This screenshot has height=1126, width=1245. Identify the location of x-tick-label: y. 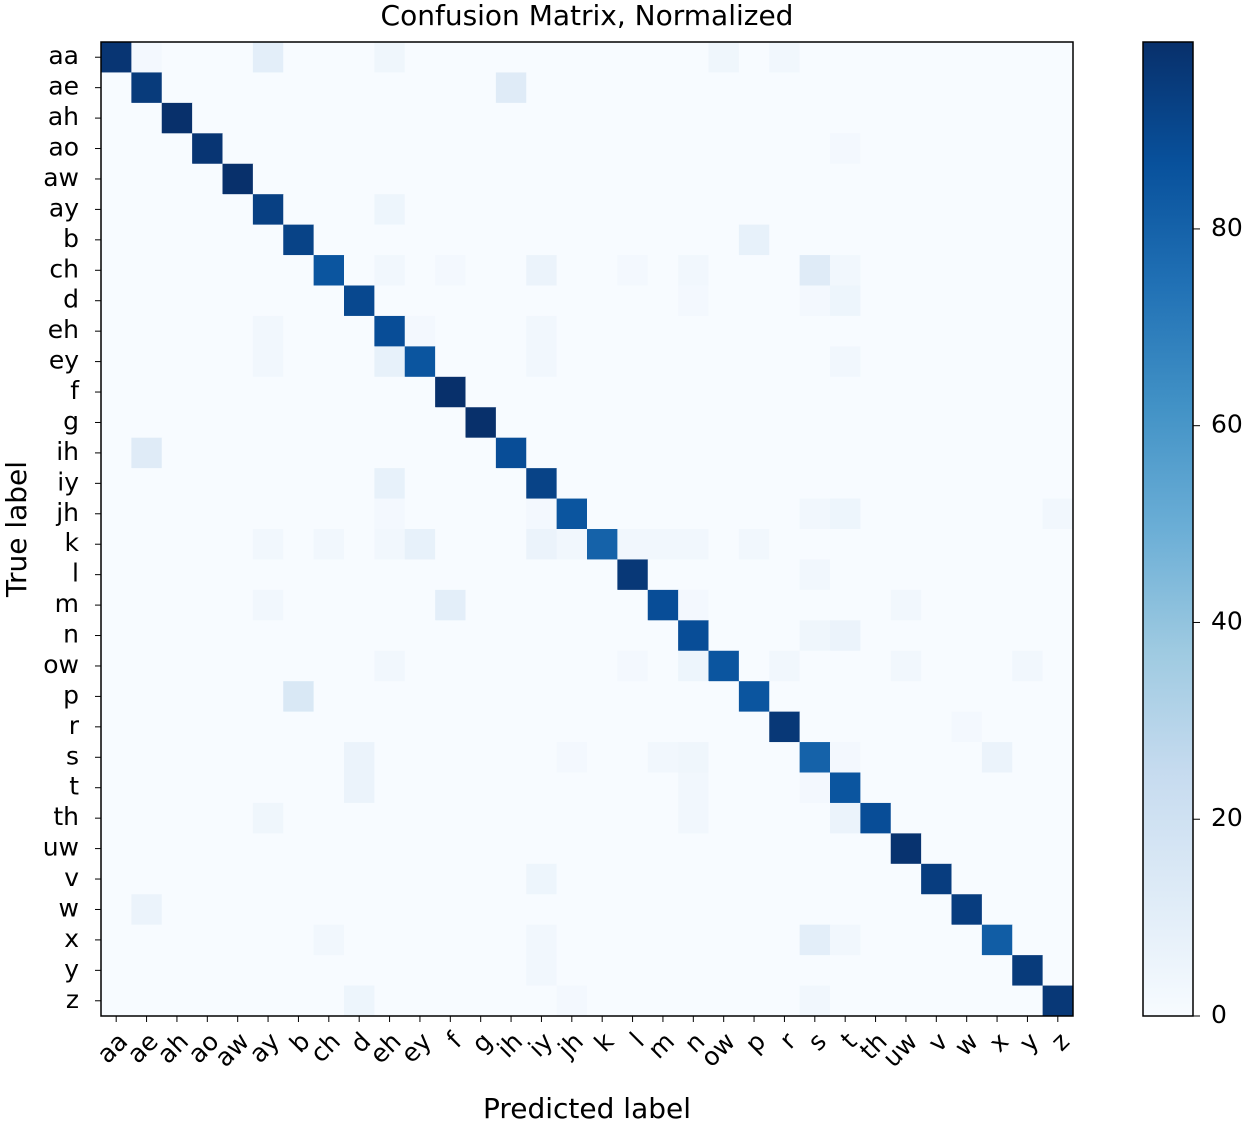
(1029, 1042).